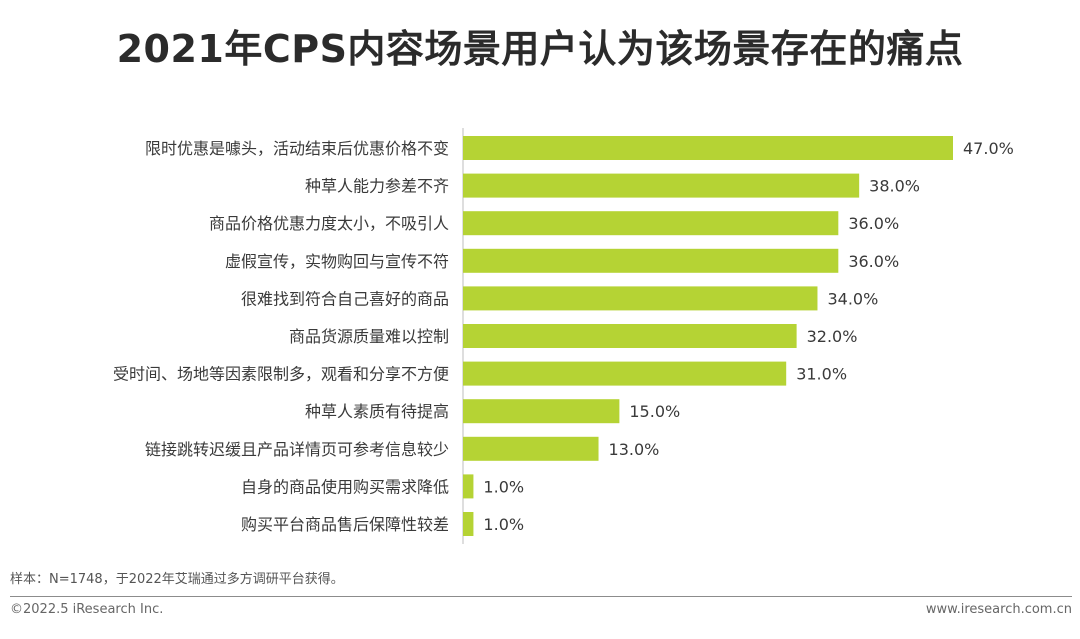 Image resolution: width=1080 pixels, height=639 pixels. Describe the element at coordinates (177, 579) in the screenshot. I see `sample-footnote: 样本：N=1748，于2022年艾瑞通过多方调研平台获得。` at that location.